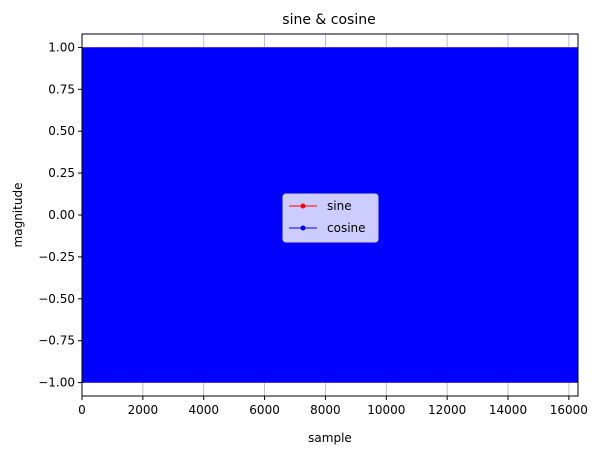  I want to click on y-tick-label-8: −1.00, so click(56, 383).